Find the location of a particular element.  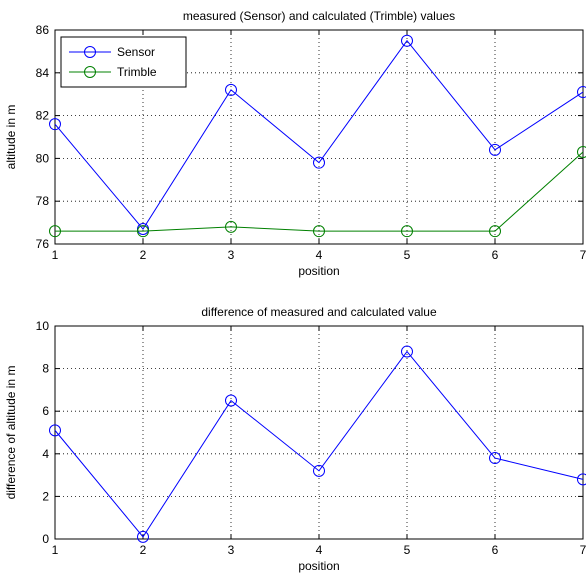

y-tick-label: 10 is located at coordinates (43, 326).